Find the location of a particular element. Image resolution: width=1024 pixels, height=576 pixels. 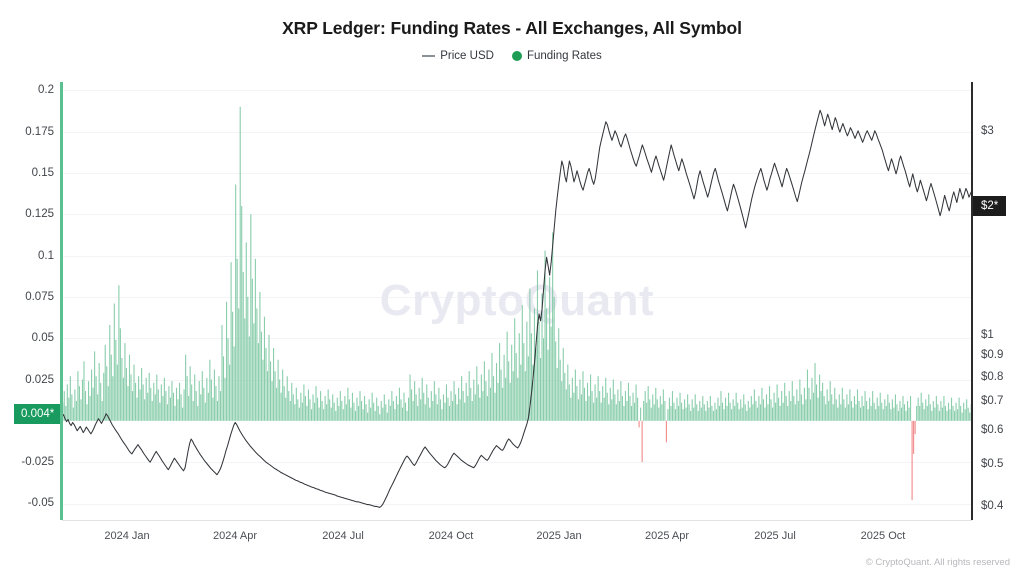

right-axis-tick: $0.5 is located at coordinates (992, 464).